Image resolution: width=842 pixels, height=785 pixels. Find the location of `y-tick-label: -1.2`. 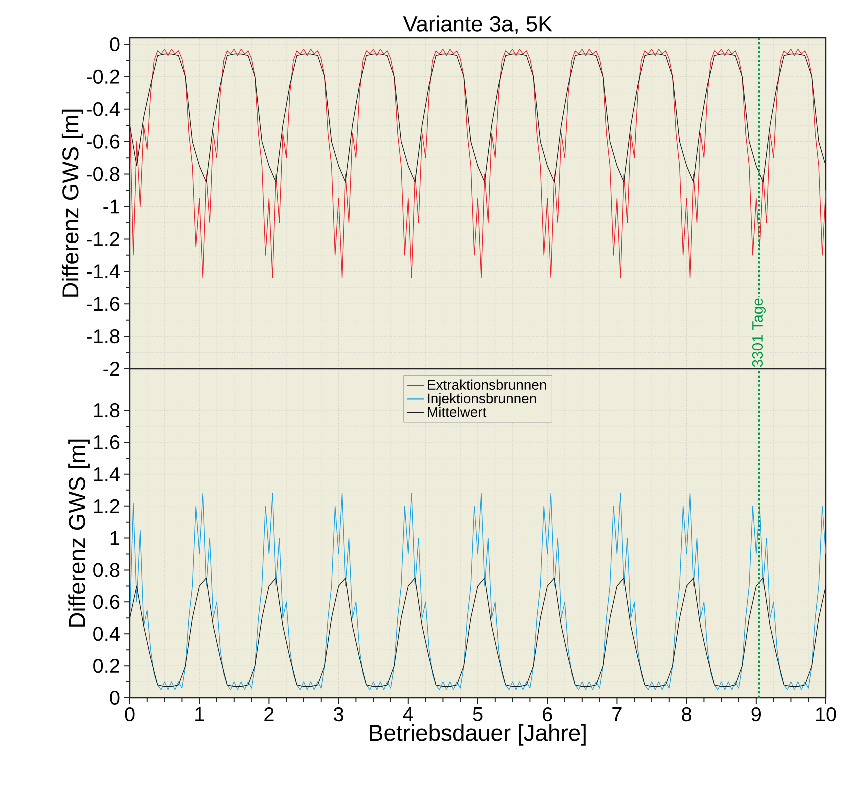

y-tick-label: -1.2 is located at coordinates (103, 239).